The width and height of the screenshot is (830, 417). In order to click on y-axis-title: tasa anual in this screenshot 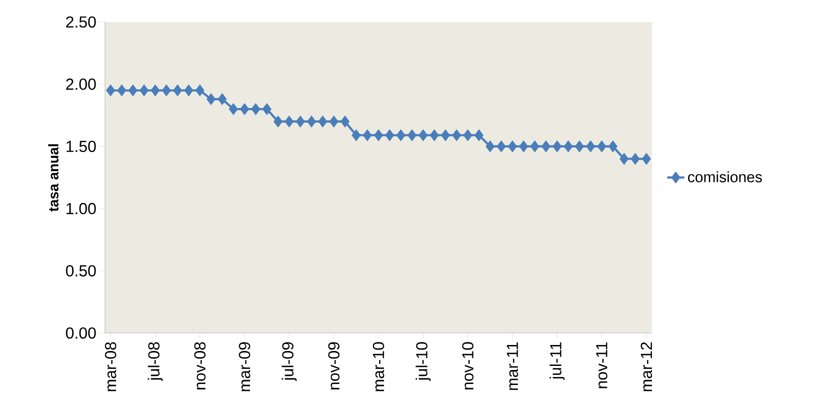, I will do `click(53, 178)`.